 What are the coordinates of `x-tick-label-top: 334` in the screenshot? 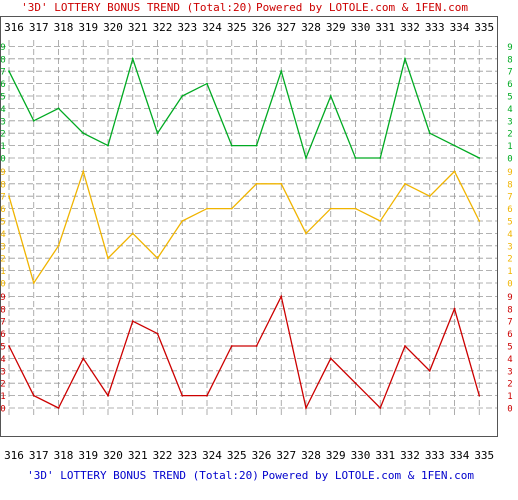 It's located at (460, 27).